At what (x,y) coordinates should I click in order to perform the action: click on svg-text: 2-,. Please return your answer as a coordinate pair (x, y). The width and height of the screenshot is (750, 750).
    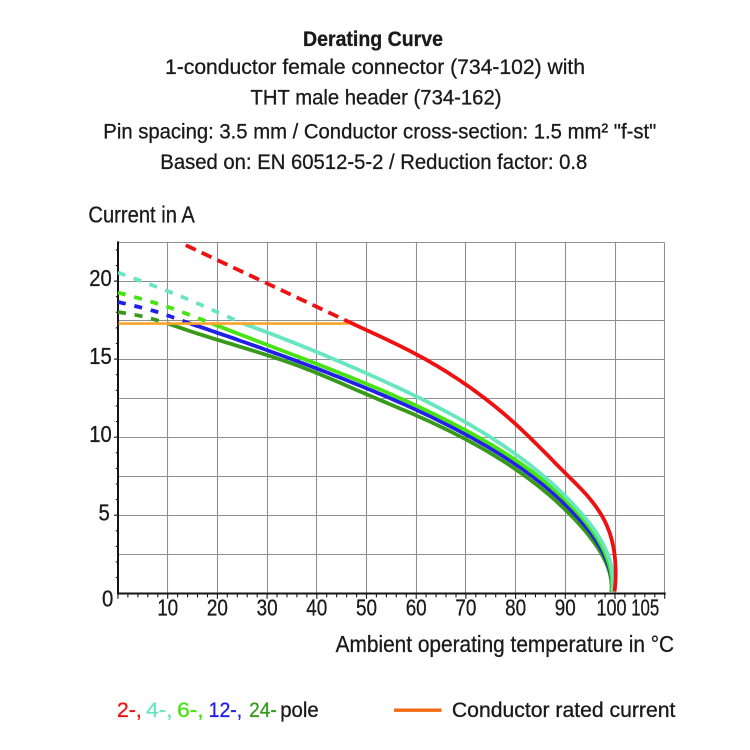
    Looking at the image, I should click on (129, 710).